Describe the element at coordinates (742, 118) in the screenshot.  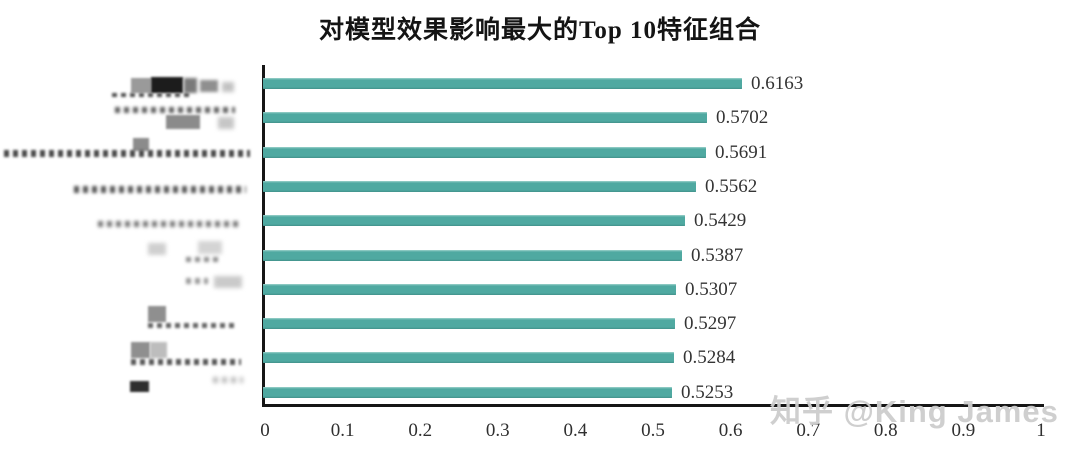
I see `bar-value-label: 0.5702` at that location.